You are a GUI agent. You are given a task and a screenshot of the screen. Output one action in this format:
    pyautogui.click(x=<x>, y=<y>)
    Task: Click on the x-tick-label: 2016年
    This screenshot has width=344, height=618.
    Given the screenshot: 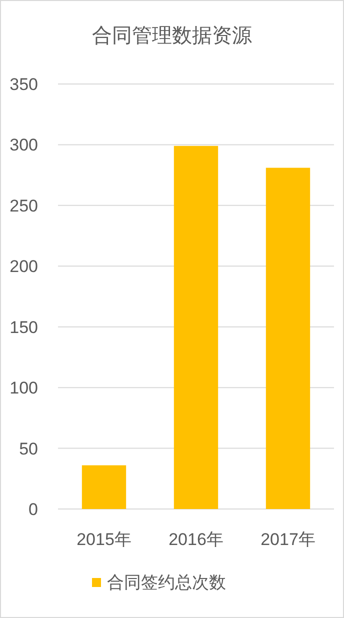 What is the action you would take?
    pyautogui.click(x=196, y=539)
    